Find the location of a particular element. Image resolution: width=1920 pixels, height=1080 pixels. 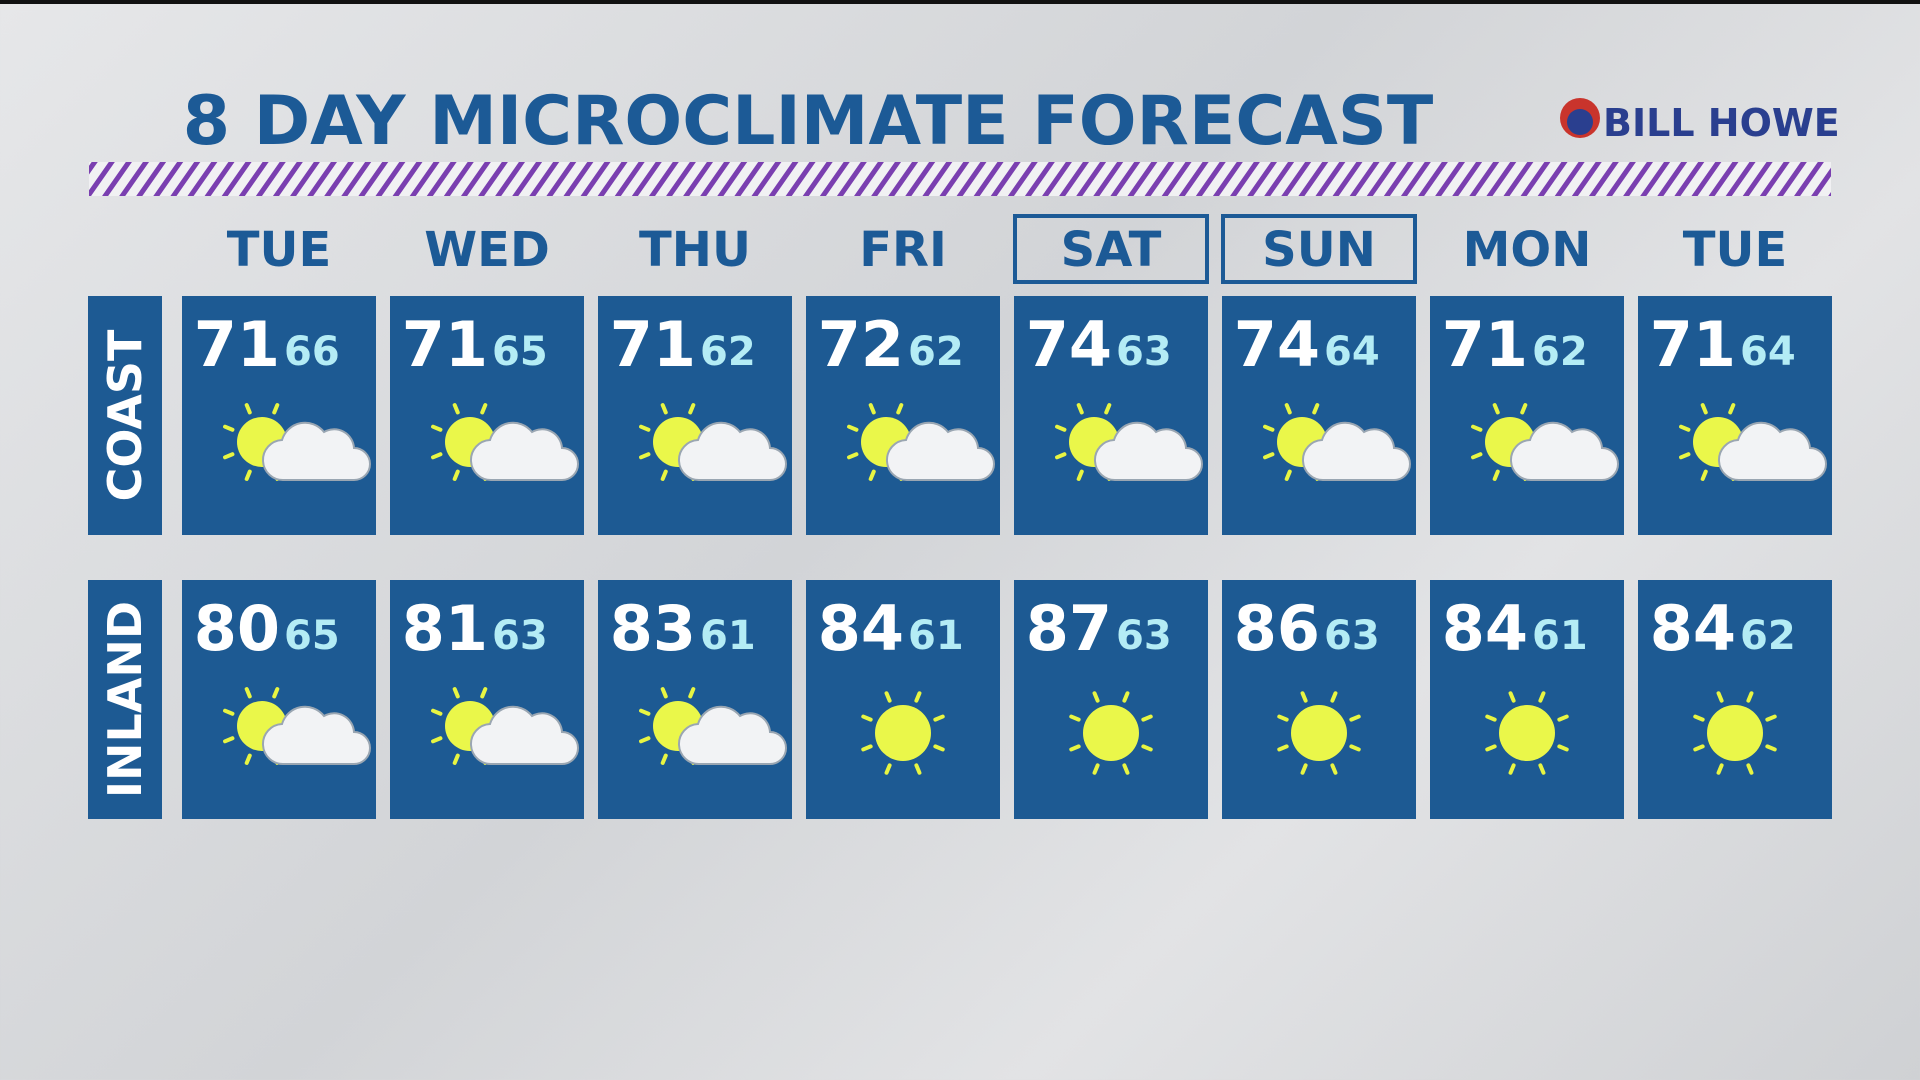

forecast-cell: 71 62 is located at coordinates (695, 415).